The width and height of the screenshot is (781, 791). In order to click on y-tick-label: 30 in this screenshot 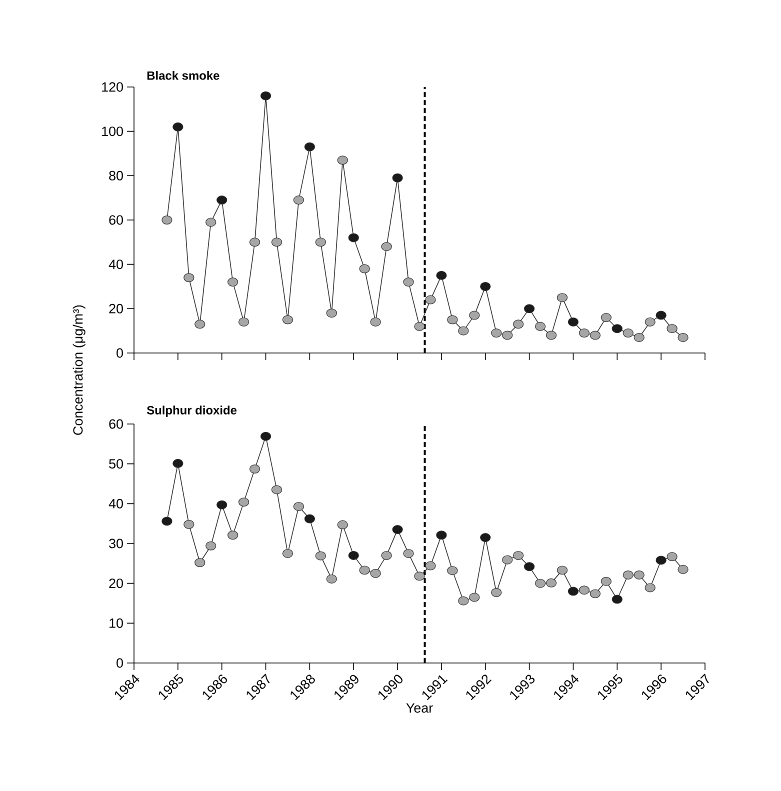, I will do `click(116, 543)`.